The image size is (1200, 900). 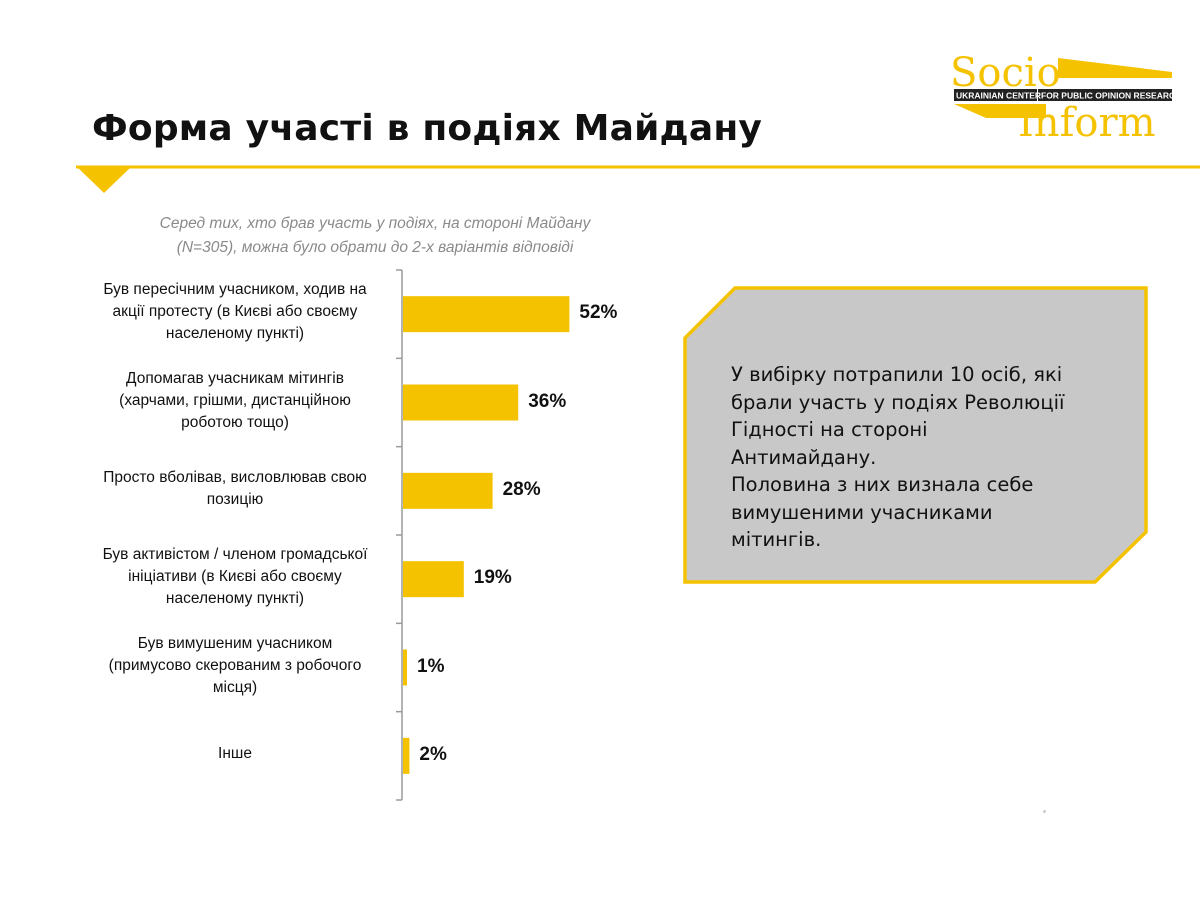 I want to click on note-box, so click(x=915, y=435).